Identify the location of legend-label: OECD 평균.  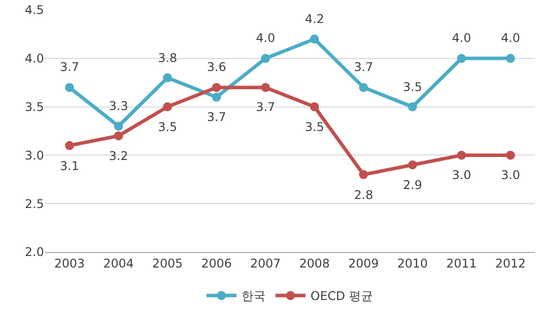
(341, 296).